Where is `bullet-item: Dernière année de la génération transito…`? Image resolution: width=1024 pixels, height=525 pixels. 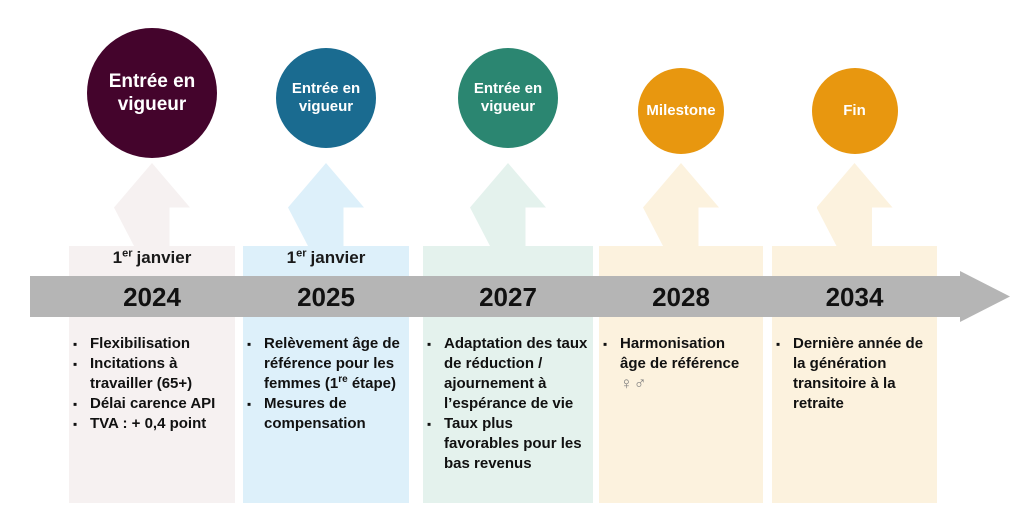 bullet-item: Dernière année de la génération transito… is located at coordinates (853, 374).